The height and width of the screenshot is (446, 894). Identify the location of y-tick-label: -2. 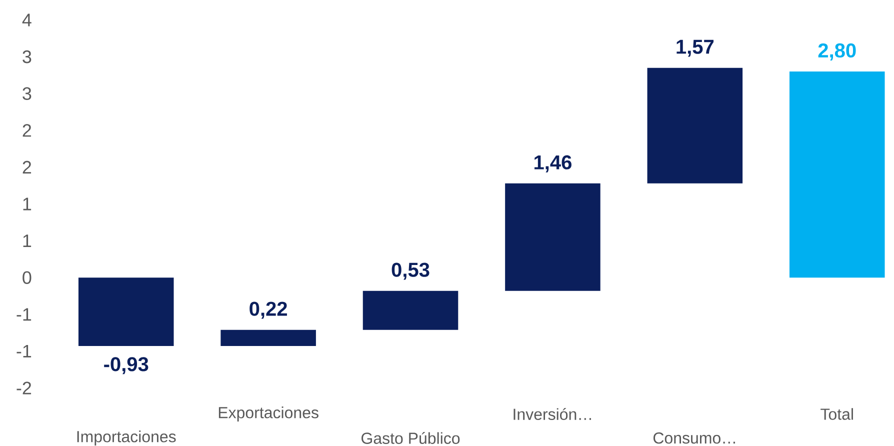
(24, 388).